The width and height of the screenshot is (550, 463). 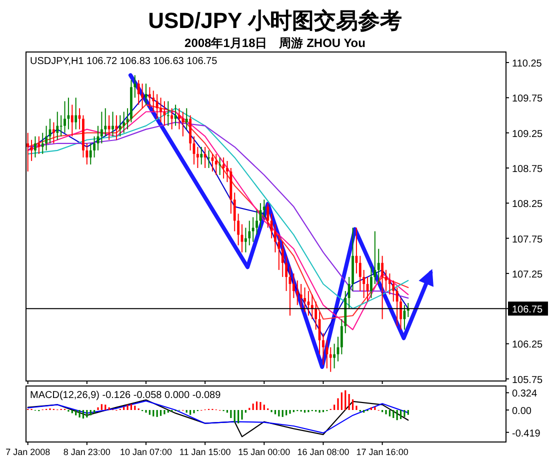 What do you see at coordinates (528, 99) in the screenshot?
I see `y-tick-label: 109.75` at bounding box center [528, 99].